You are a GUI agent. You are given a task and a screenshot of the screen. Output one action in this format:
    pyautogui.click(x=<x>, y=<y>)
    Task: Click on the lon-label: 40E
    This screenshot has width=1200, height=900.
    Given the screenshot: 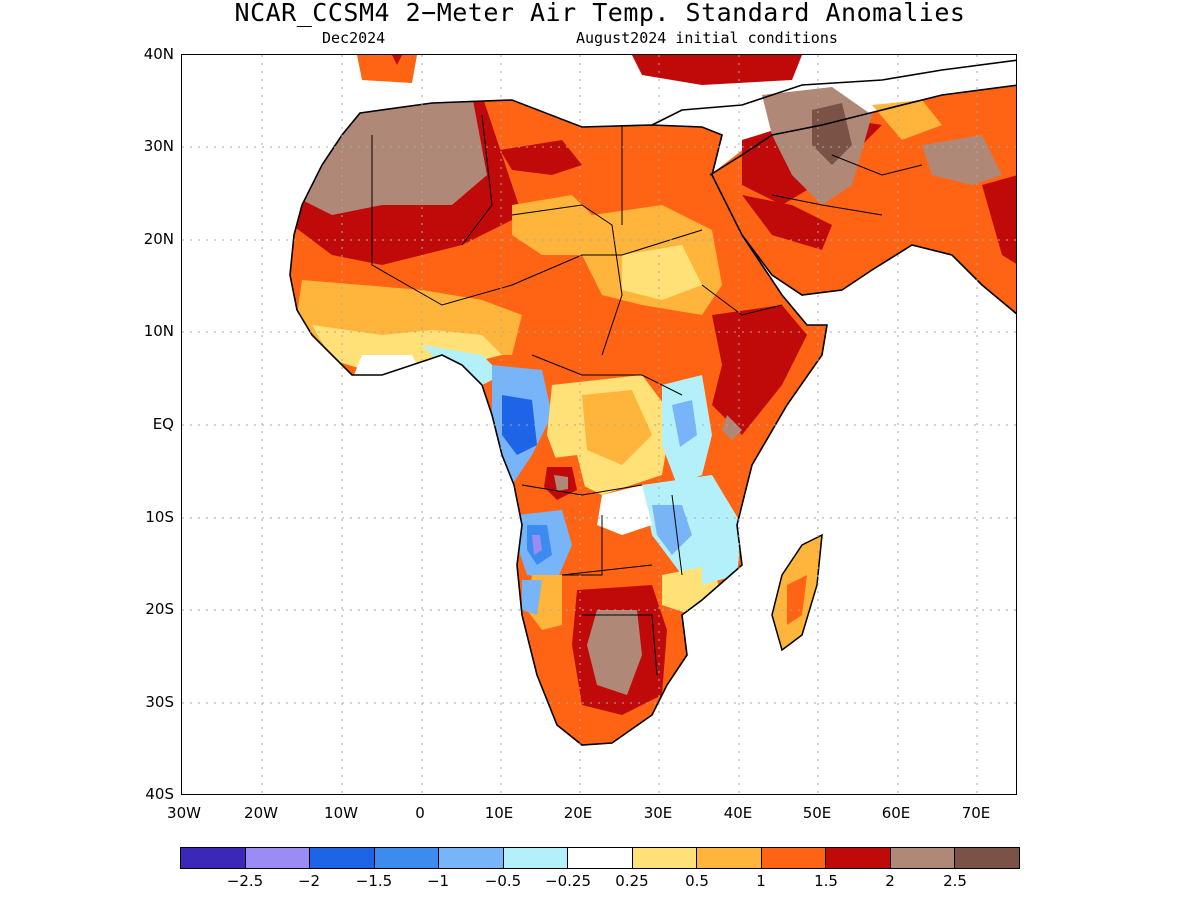 What is the action you would take?
    pyautogui.click(x=738, y=813)
    